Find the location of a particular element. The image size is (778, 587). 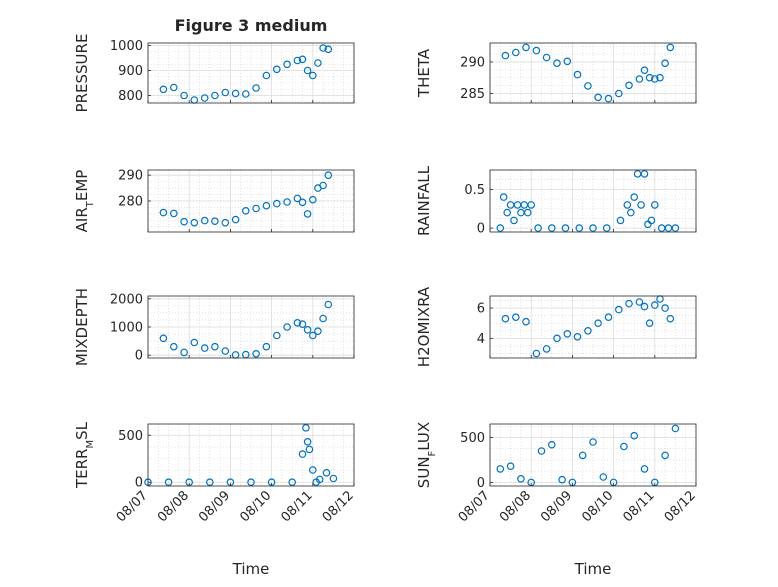

y-axis-label: H2OMIXRA is located at coordinates (424, 326).